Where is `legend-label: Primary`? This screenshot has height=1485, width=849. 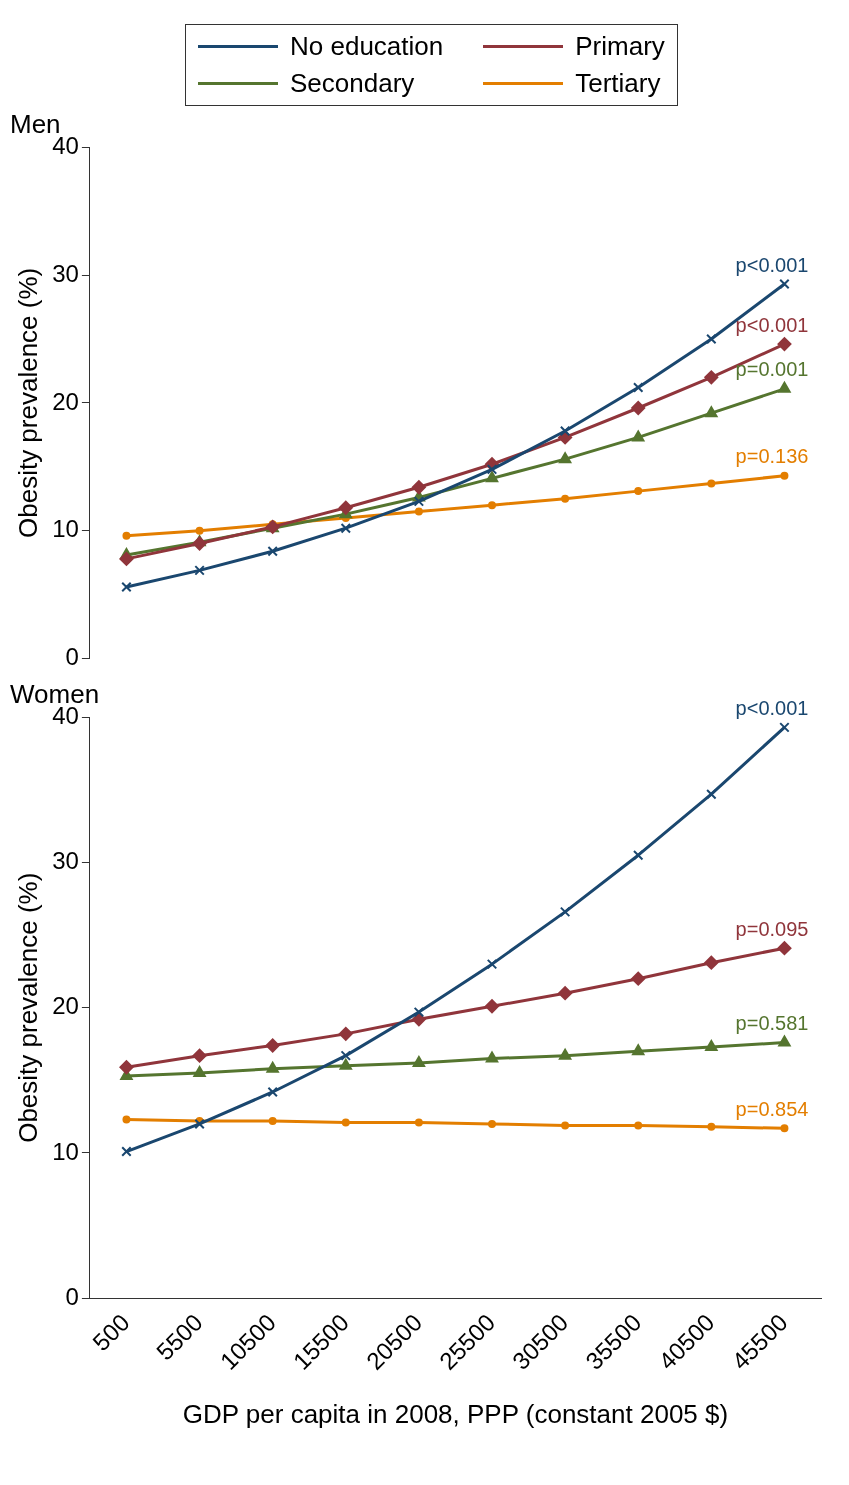 legend-label: Primary is located at coordinates (620, 46).